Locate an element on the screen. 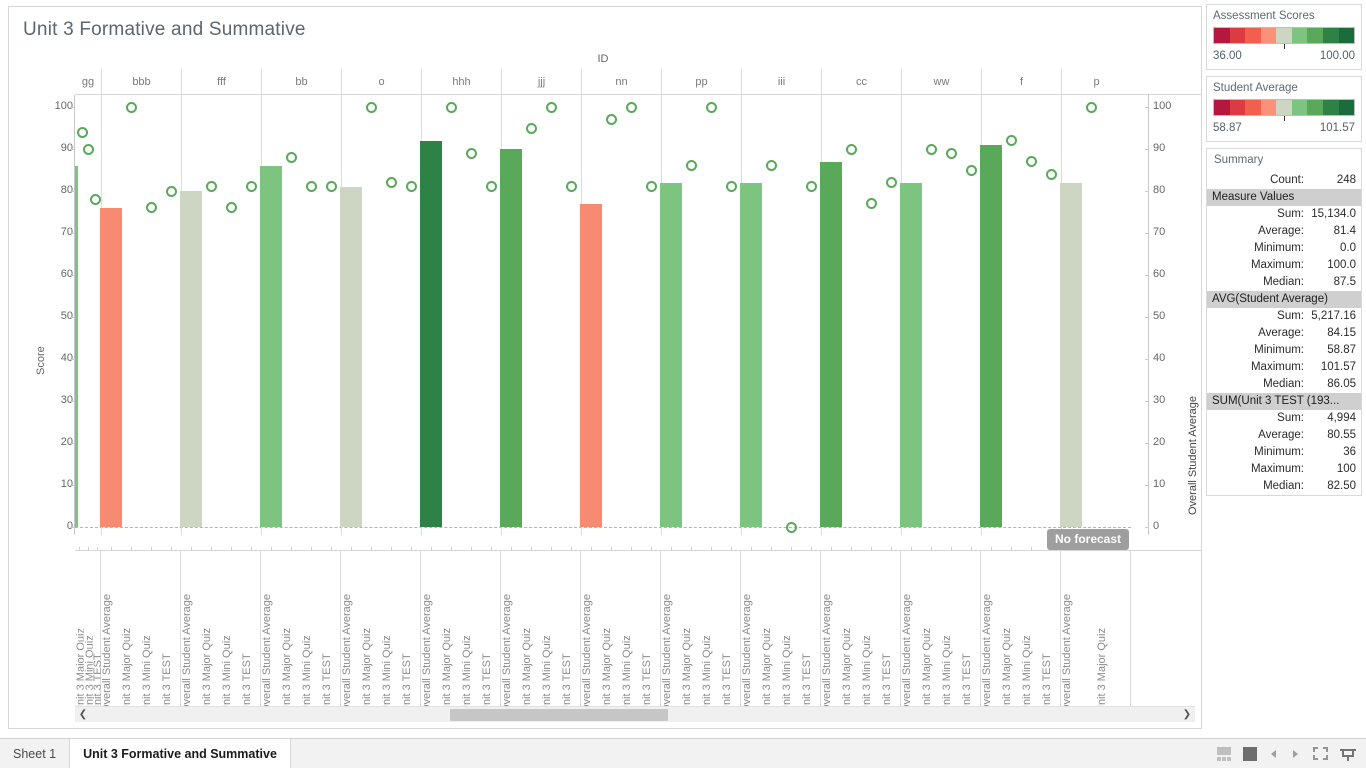  bar-nn is located at coordinates (591, 365).